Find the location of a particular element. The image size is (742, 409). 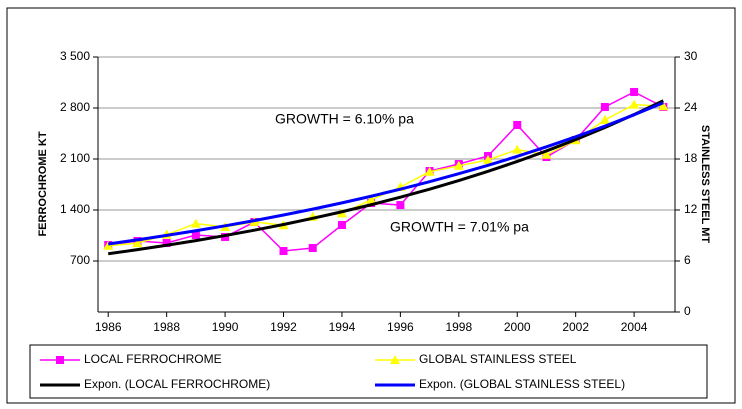

y-axis-title: FERROCHROME KT is located at coordinates (43, 183).